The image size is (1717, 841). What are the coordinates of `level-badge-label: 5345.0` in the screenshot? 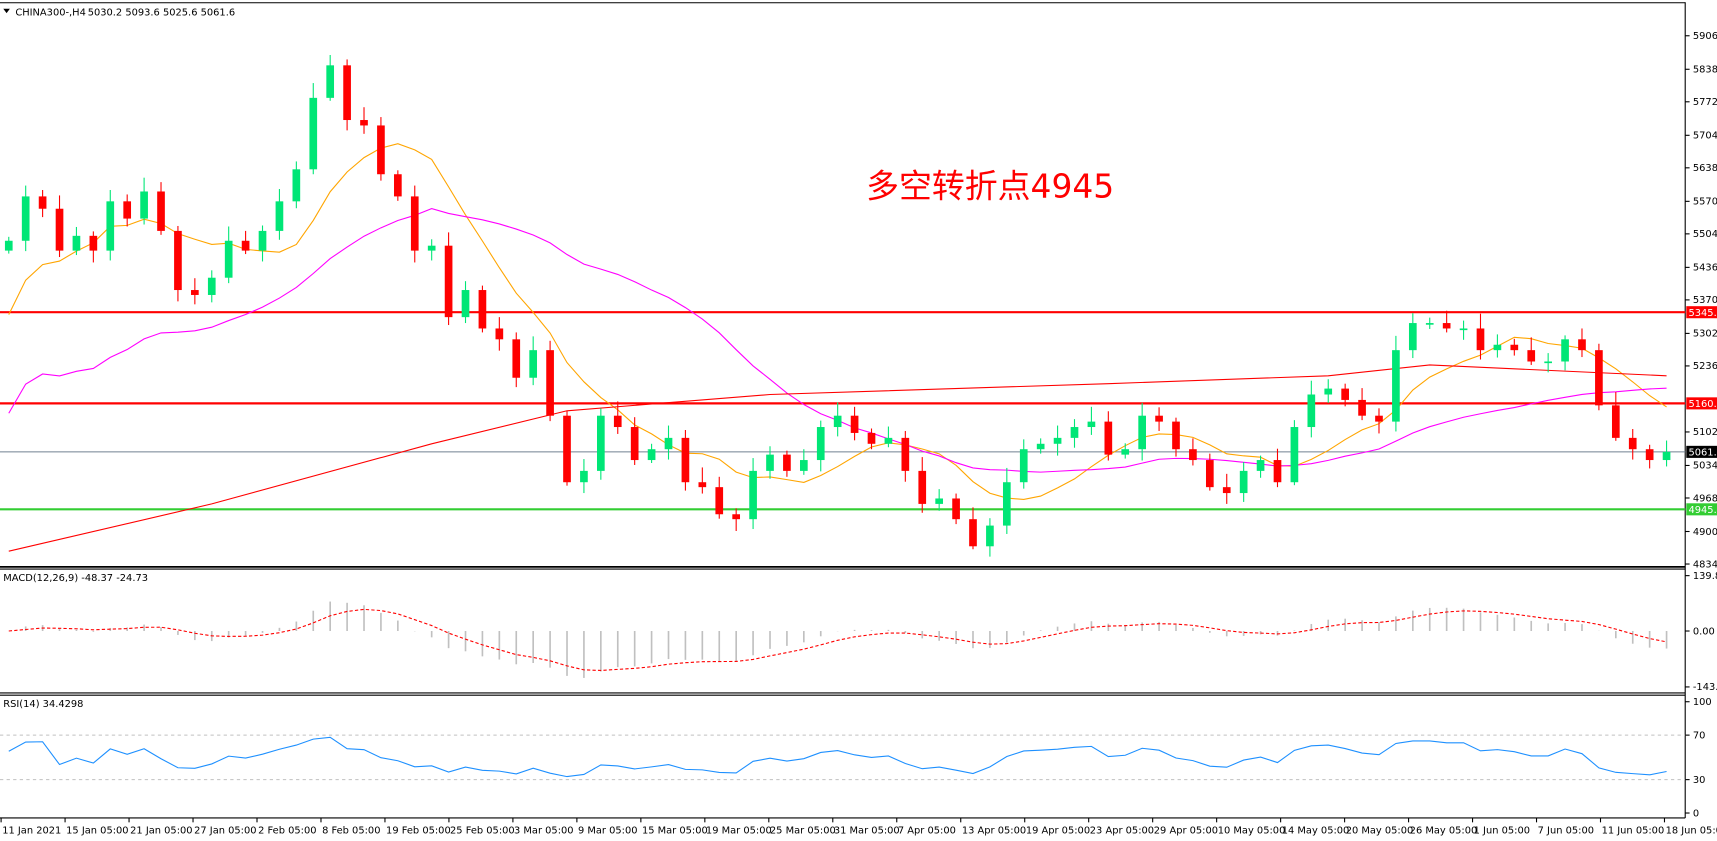 It's located at (1702, 313).